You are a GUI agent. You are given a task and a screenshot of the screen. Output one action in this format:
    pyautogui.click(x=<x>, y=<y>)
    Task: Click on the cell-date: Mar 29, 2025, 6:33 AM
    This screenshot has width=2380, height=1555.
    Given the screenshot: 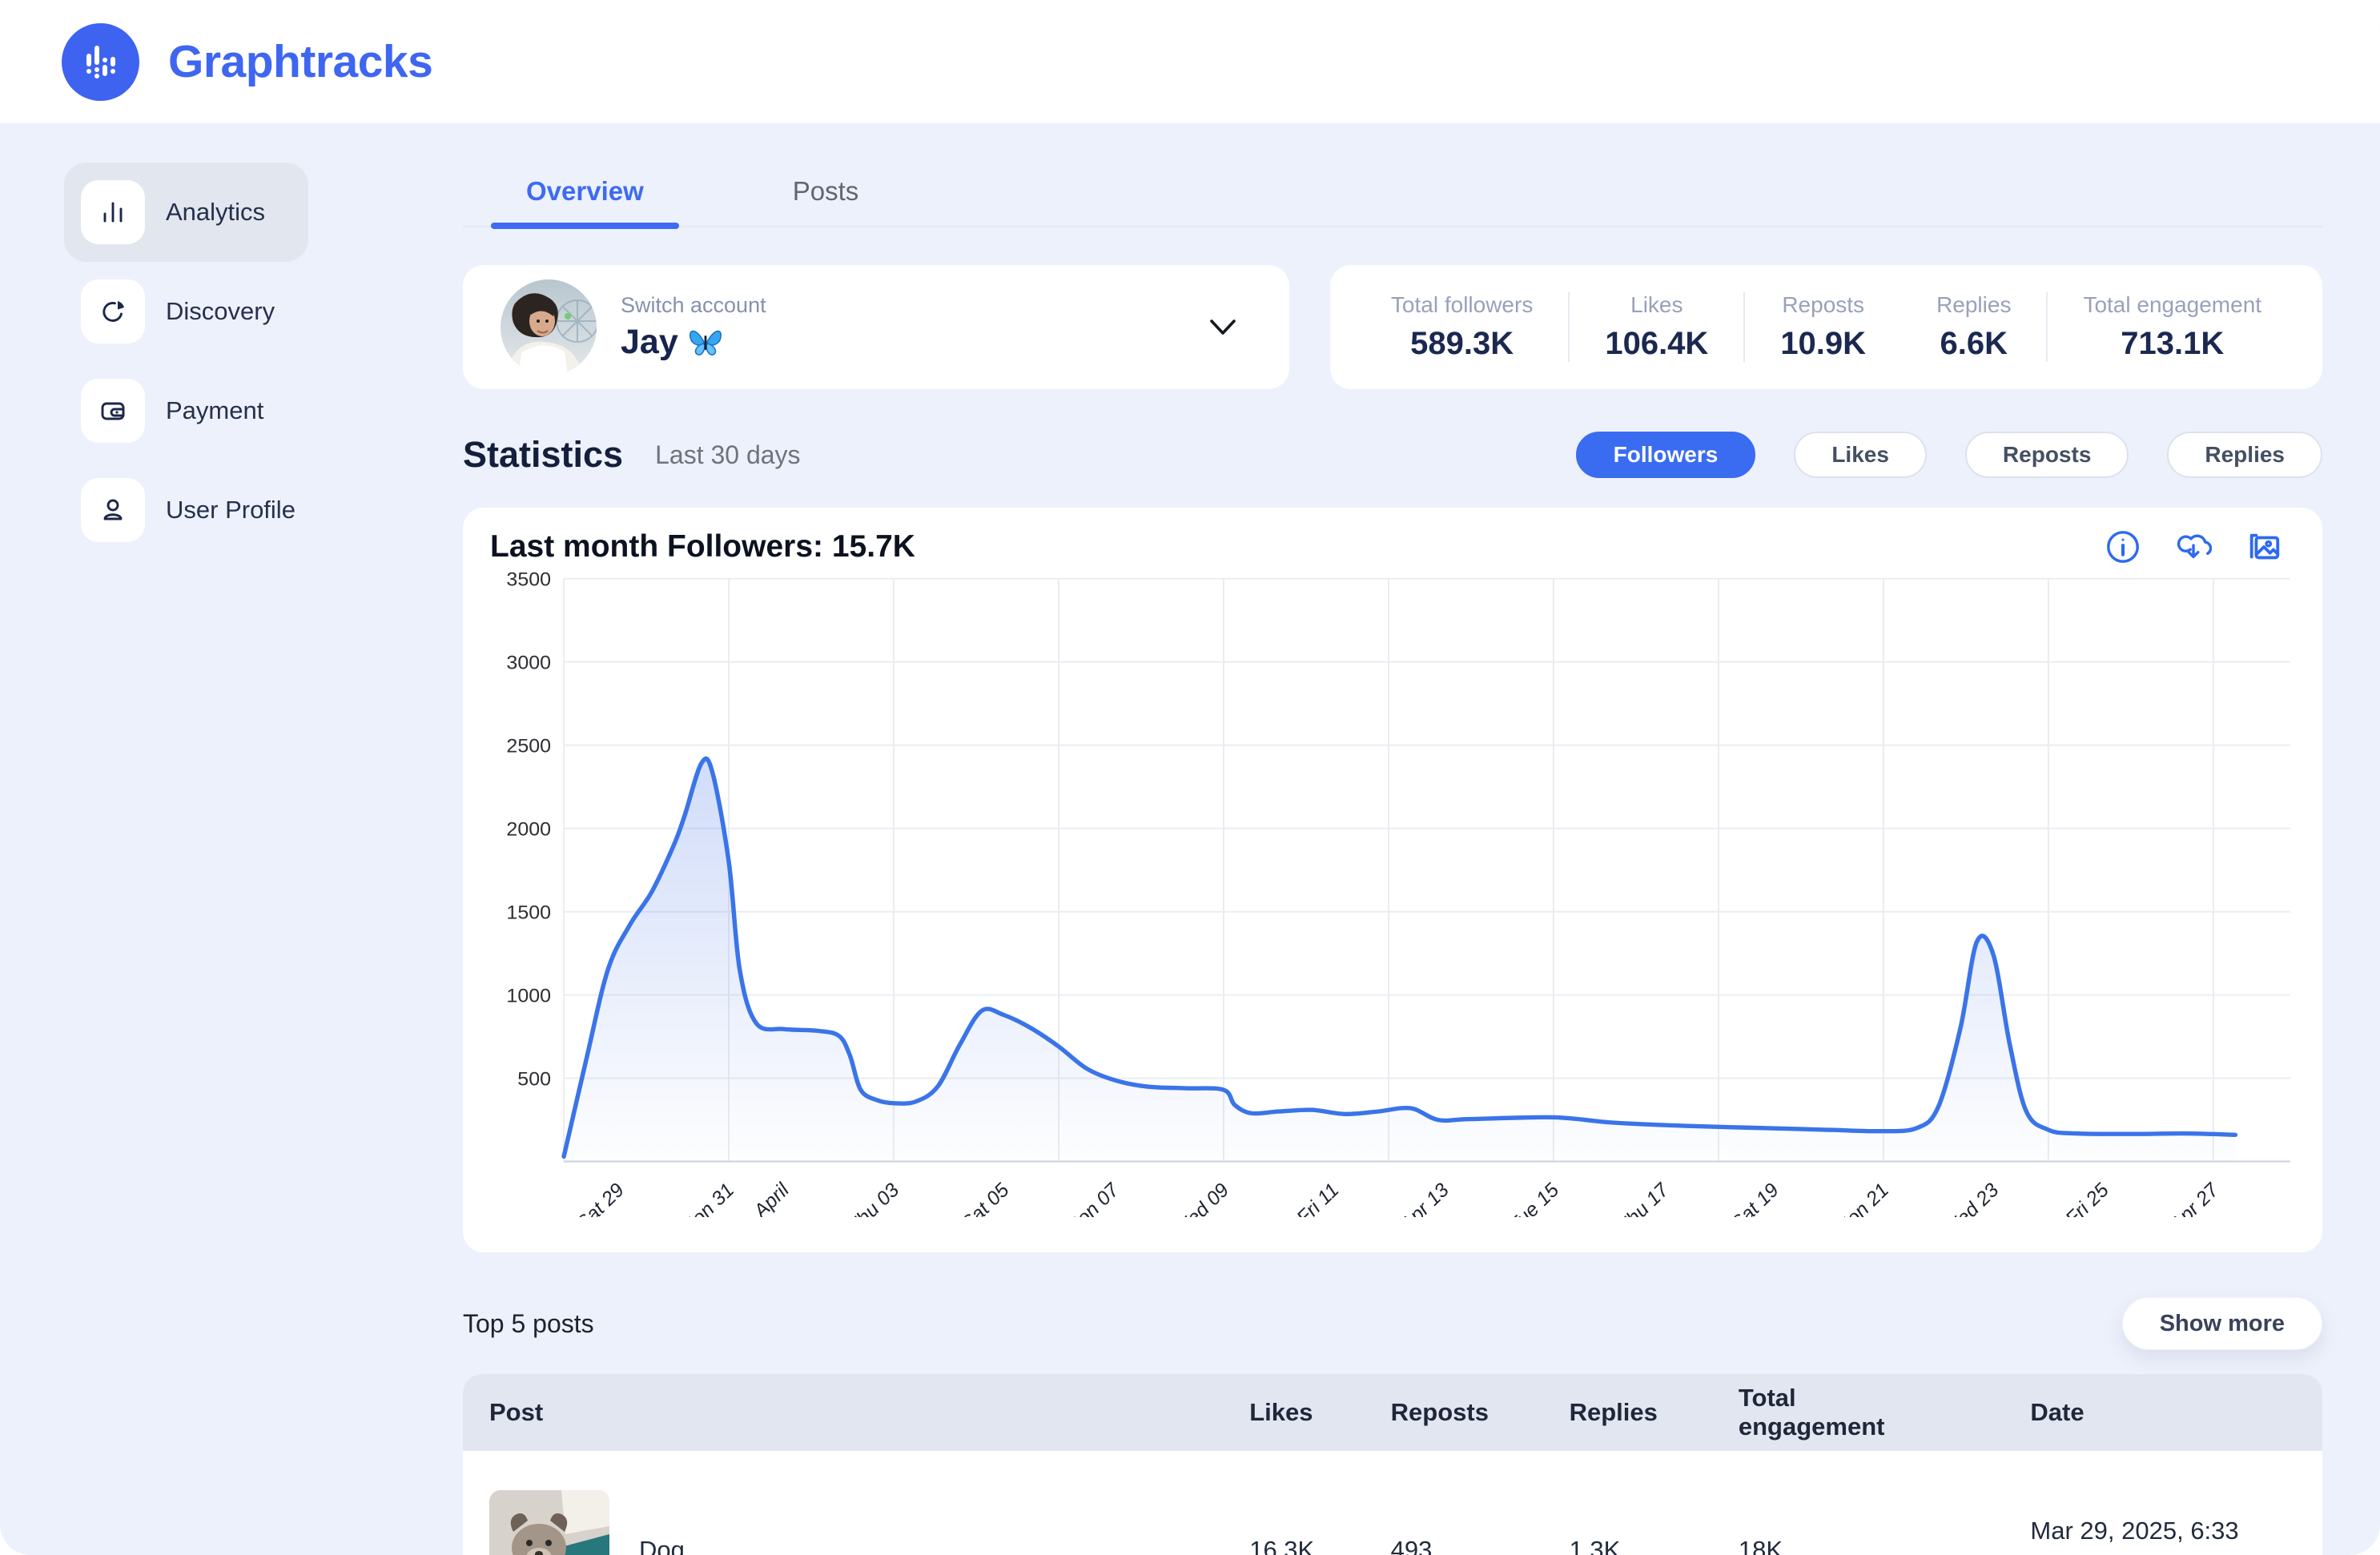 What is the action you would take?
    pyautogui.click(x=2134, y=1531)
    